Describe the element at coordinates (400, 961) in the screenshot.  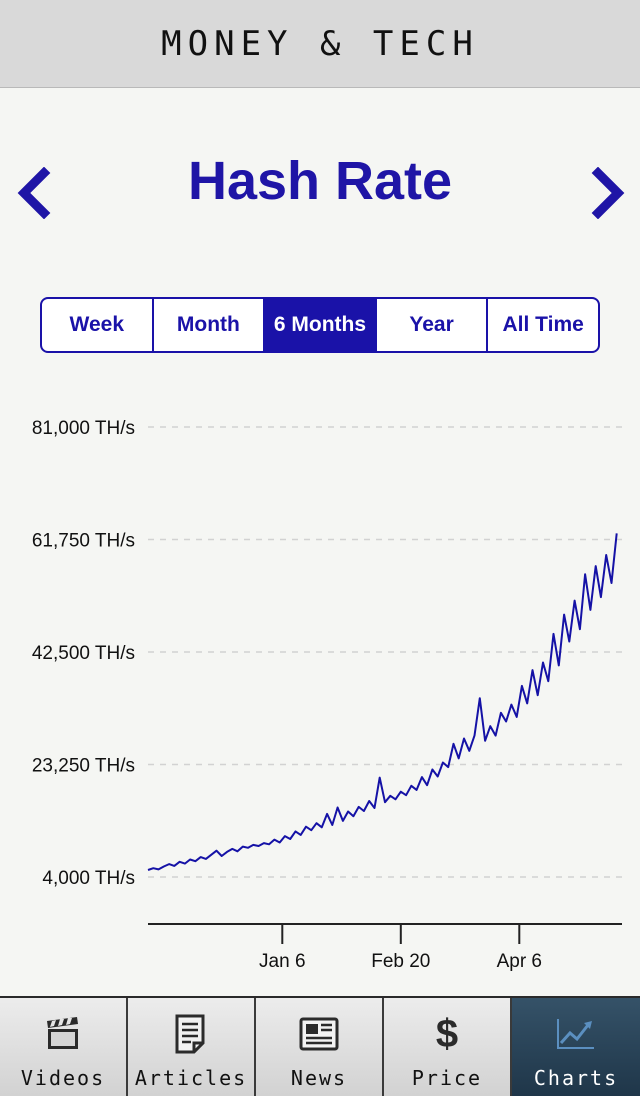
I see `x-tick-label: Feb 20` at that location.